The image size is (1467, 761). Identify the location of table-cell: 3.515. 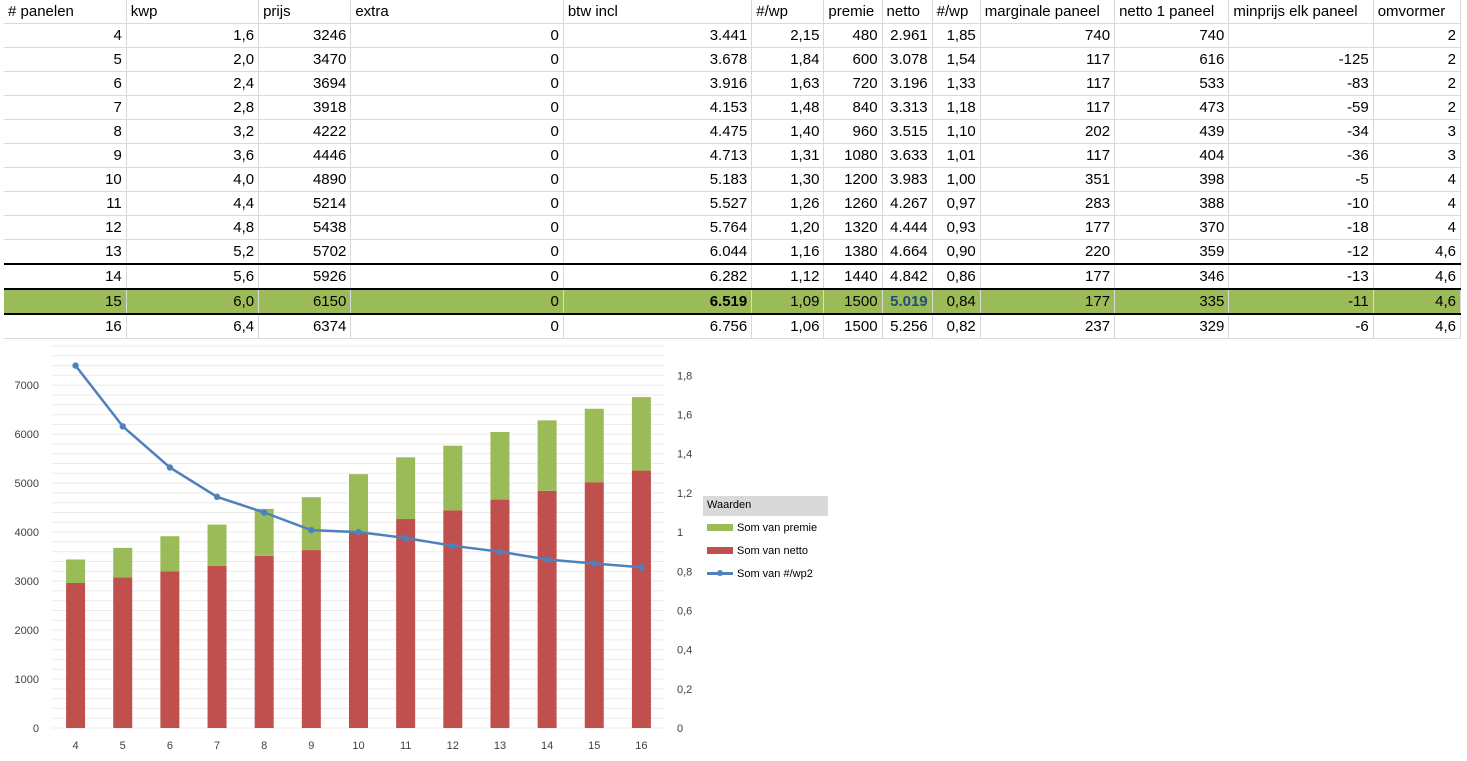
(907, 131).